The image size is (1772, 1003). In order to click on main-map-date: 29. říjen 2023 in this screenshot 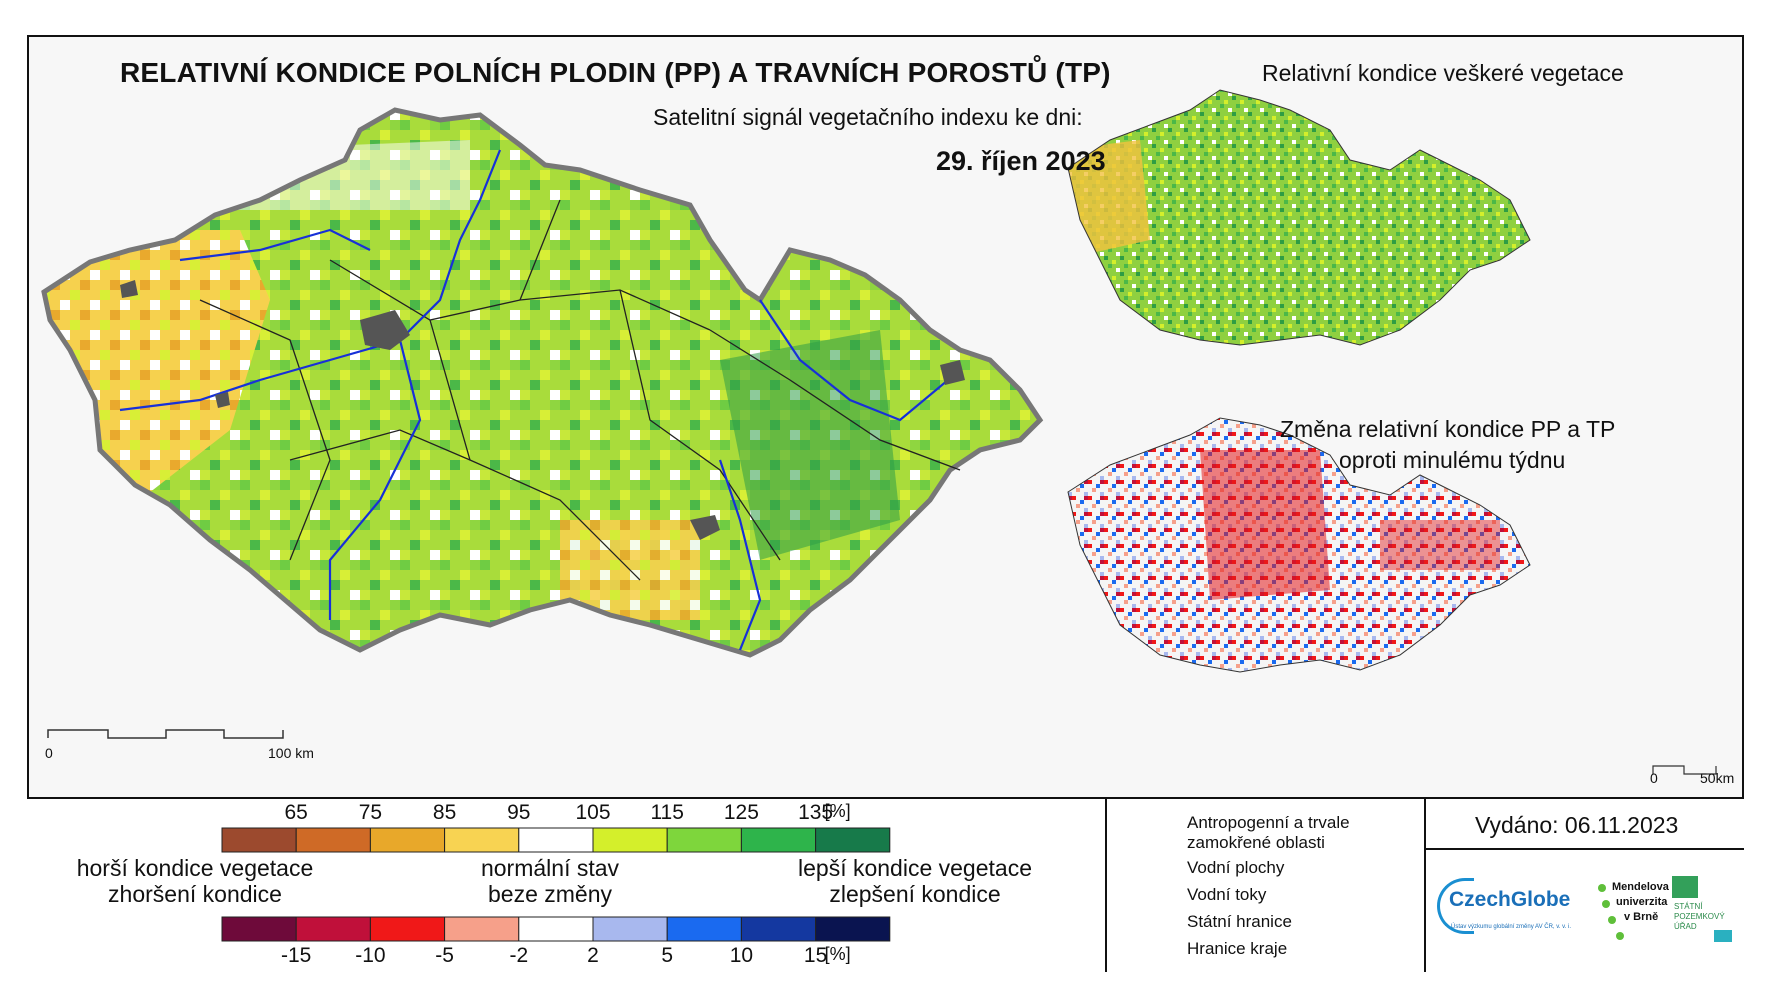, I will do `click(1021, 161)`.